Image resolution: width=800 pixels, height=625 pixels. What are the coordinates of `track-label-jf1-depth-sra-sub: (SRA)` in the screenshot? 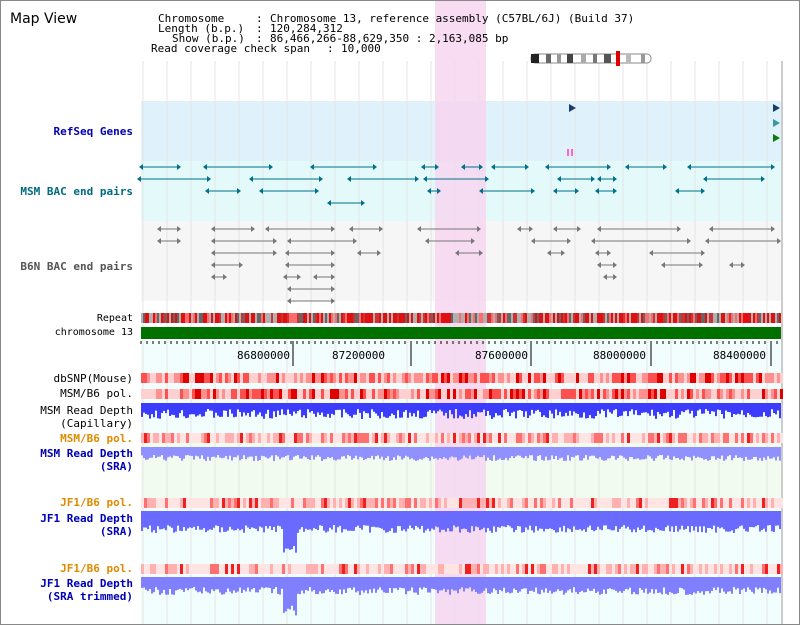 It's located at (116, 531).